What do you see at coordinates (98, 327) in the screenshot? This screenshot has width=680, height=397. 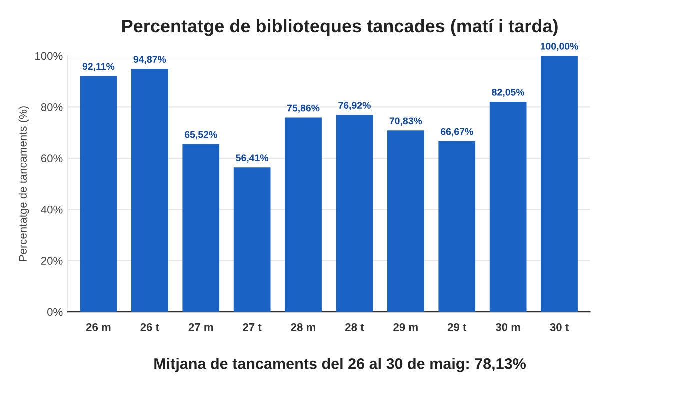 I see `x-tick-label: 26 m` at bounding box center [98, 327].